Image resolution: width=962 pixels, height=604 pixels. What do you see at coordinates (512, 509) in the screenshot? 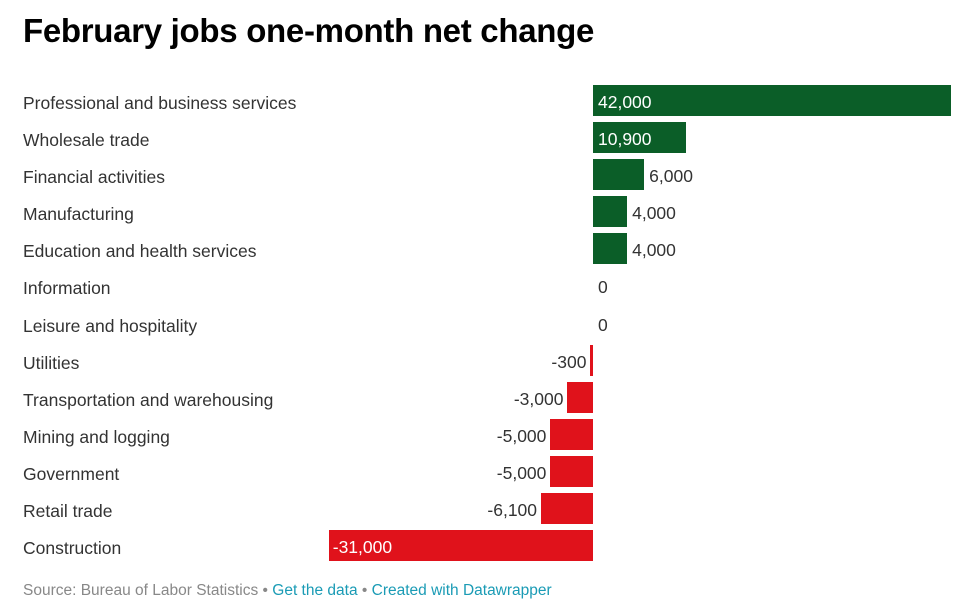
I see `value-label: -6,100` at bounding box center [512, 509].